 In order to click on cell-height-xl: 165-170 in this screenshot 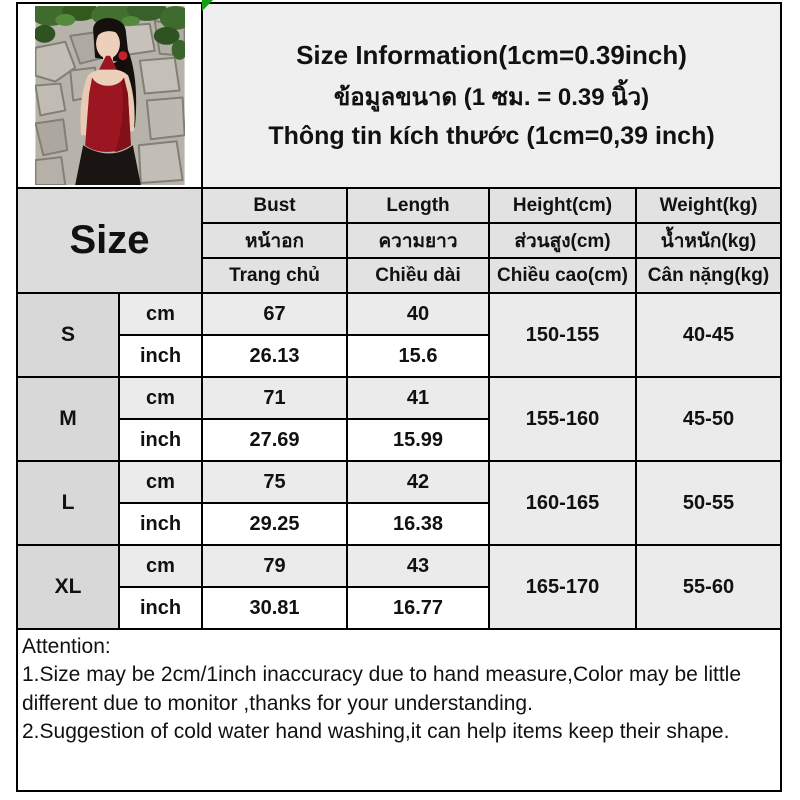, I will do `click(562, 587)`.